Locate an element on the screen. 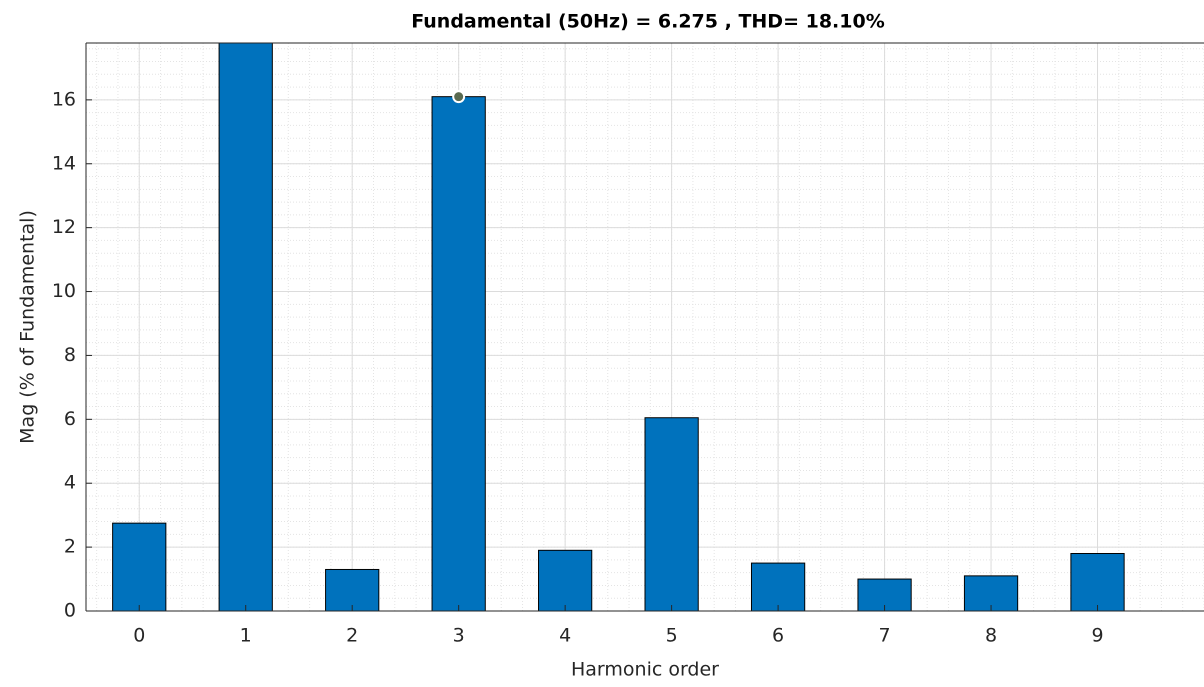  x-tick-label: 4 is located at coordinates (565, 636).